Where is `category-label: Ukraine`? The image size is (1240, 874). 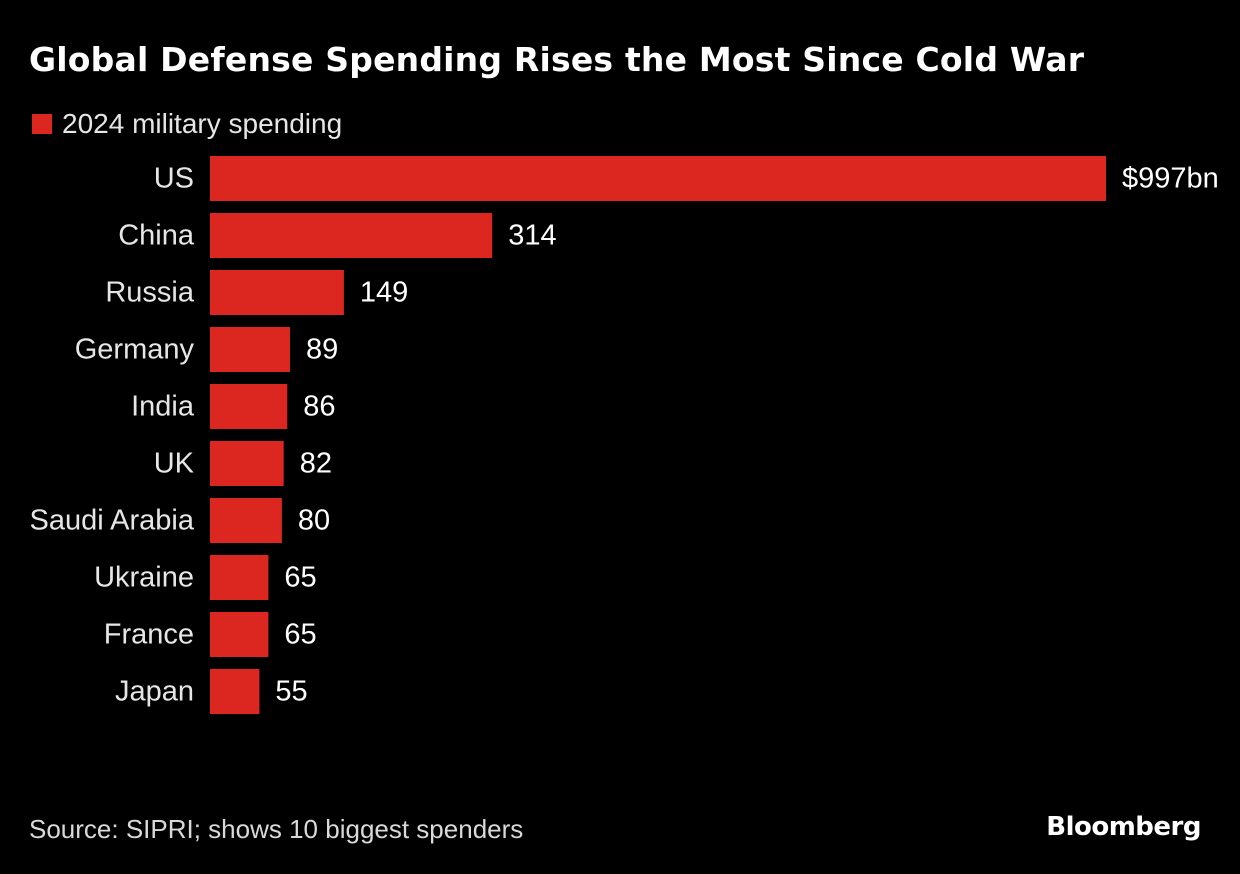 category-label: Ukraine is located at coordinates (144, 578).